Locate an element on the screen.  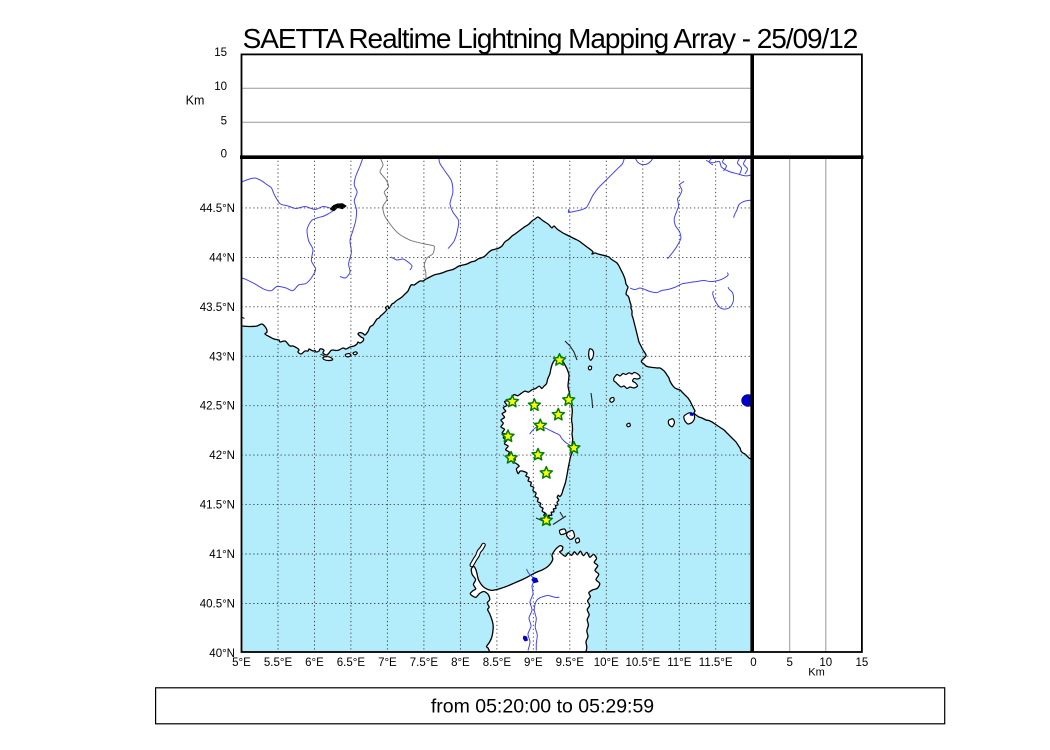
svg-text: 9°E is located at coordinates (533, 663).